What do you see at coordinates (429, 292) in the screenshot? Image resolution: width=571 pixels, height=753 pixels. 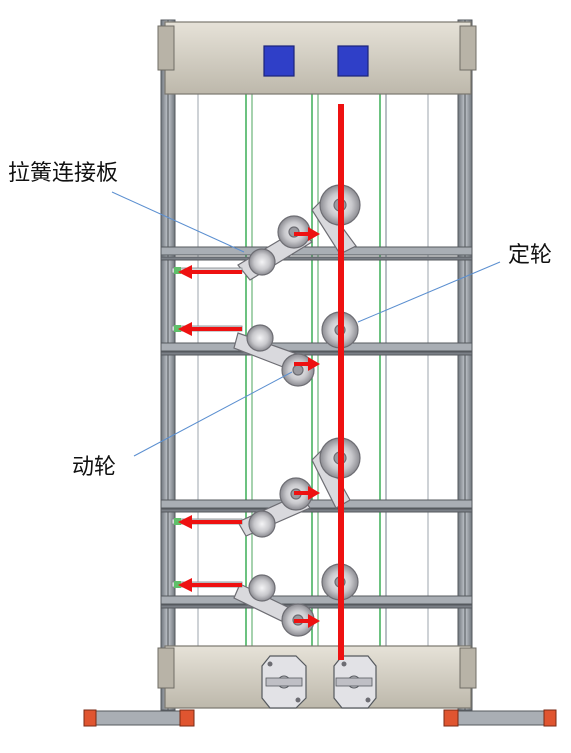 I see `leader-fixed-pulley` at bounding box center [429, 292].